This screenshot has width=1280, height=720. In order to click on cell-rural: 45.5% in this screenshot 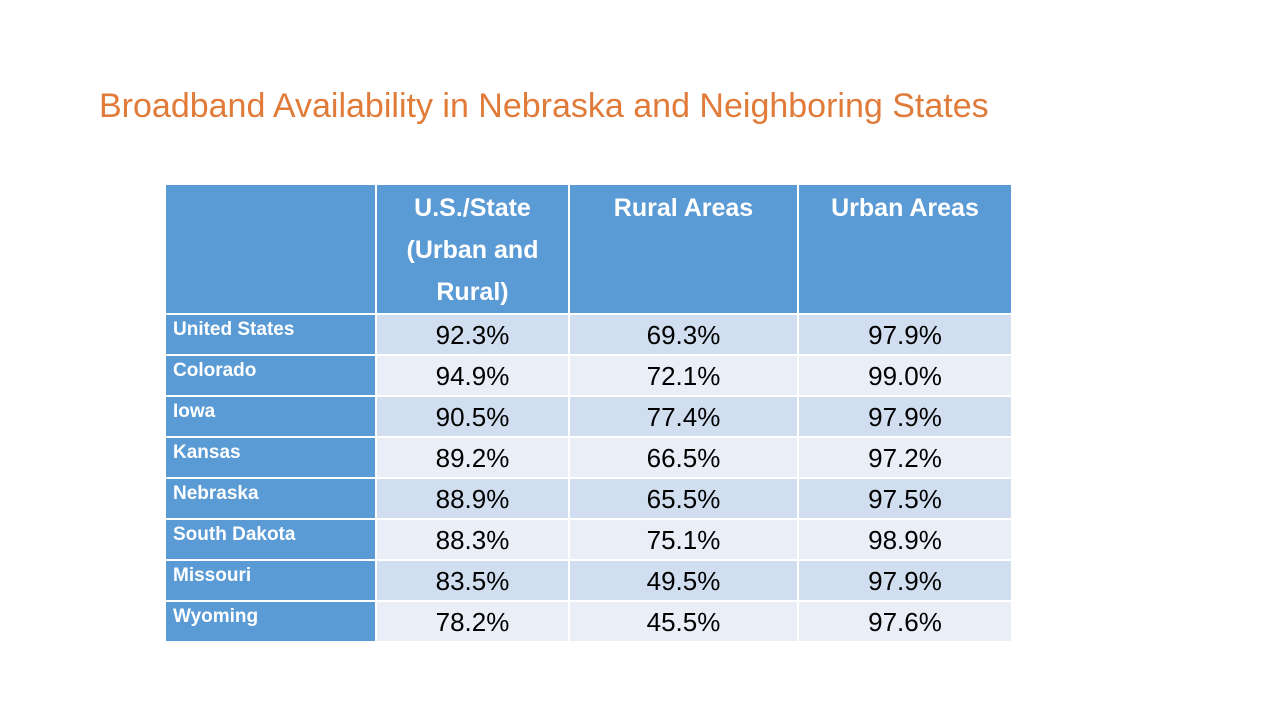, I will do `click(683, 621)`.